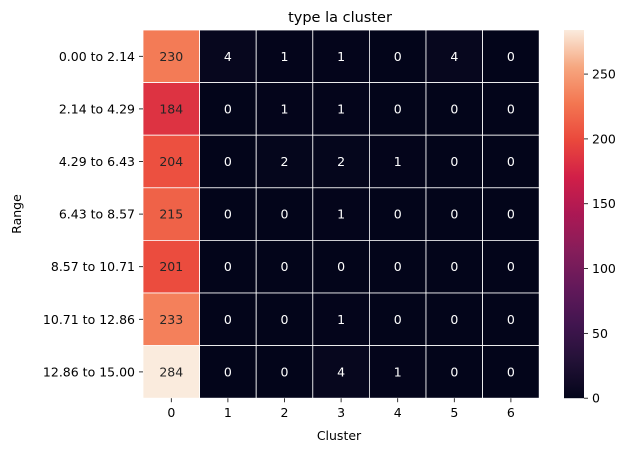 Image resolution: width=628 pixels, height=453 pixels. What do you see at coordinates (600, 333) in the screenshot?
I see `colorbar-tick-label: 50` at bounding box center [600, 333].